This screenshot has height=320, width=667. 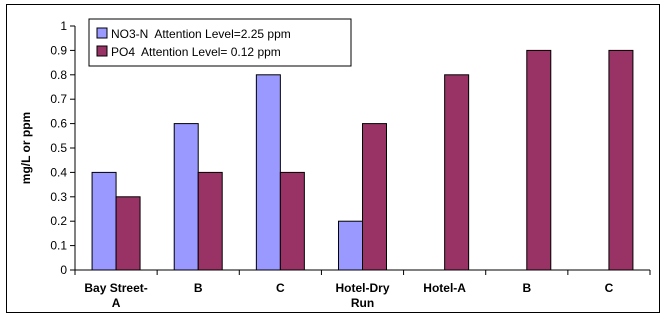 What do you see at coordinates (26, 148) in the screenshot?
I see `y-axis-title: mg/L or ppm` at bounding box center [26, 148].